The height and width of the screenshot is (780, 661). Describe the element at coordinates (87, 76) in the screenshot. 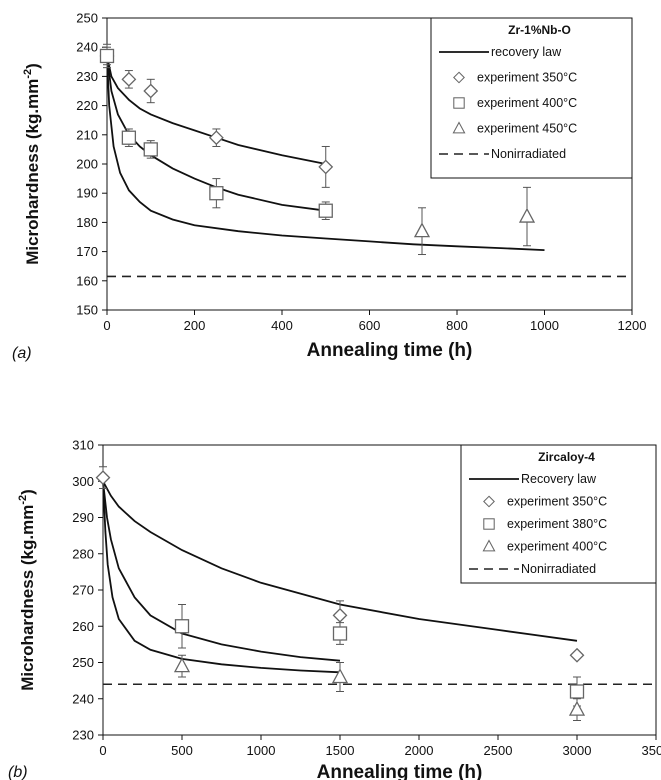

I see `y-tick-label: 230` at that location.